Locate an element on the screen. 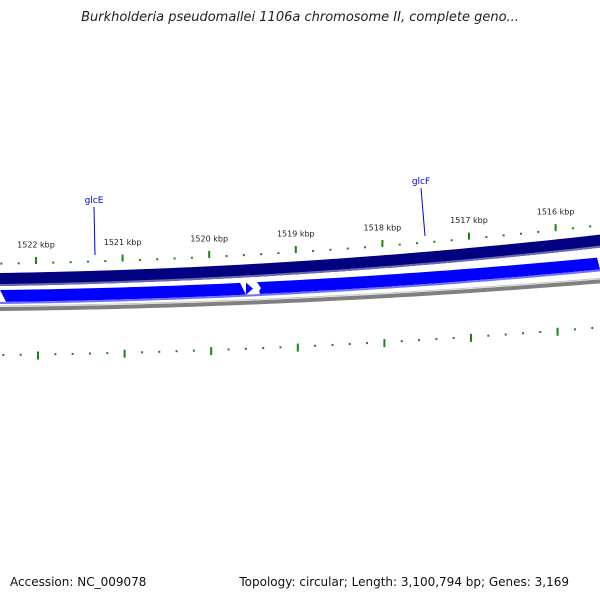 This screenshot has height=600, width=600. reverse-strand-shadow is located at coordinates (300, 286).